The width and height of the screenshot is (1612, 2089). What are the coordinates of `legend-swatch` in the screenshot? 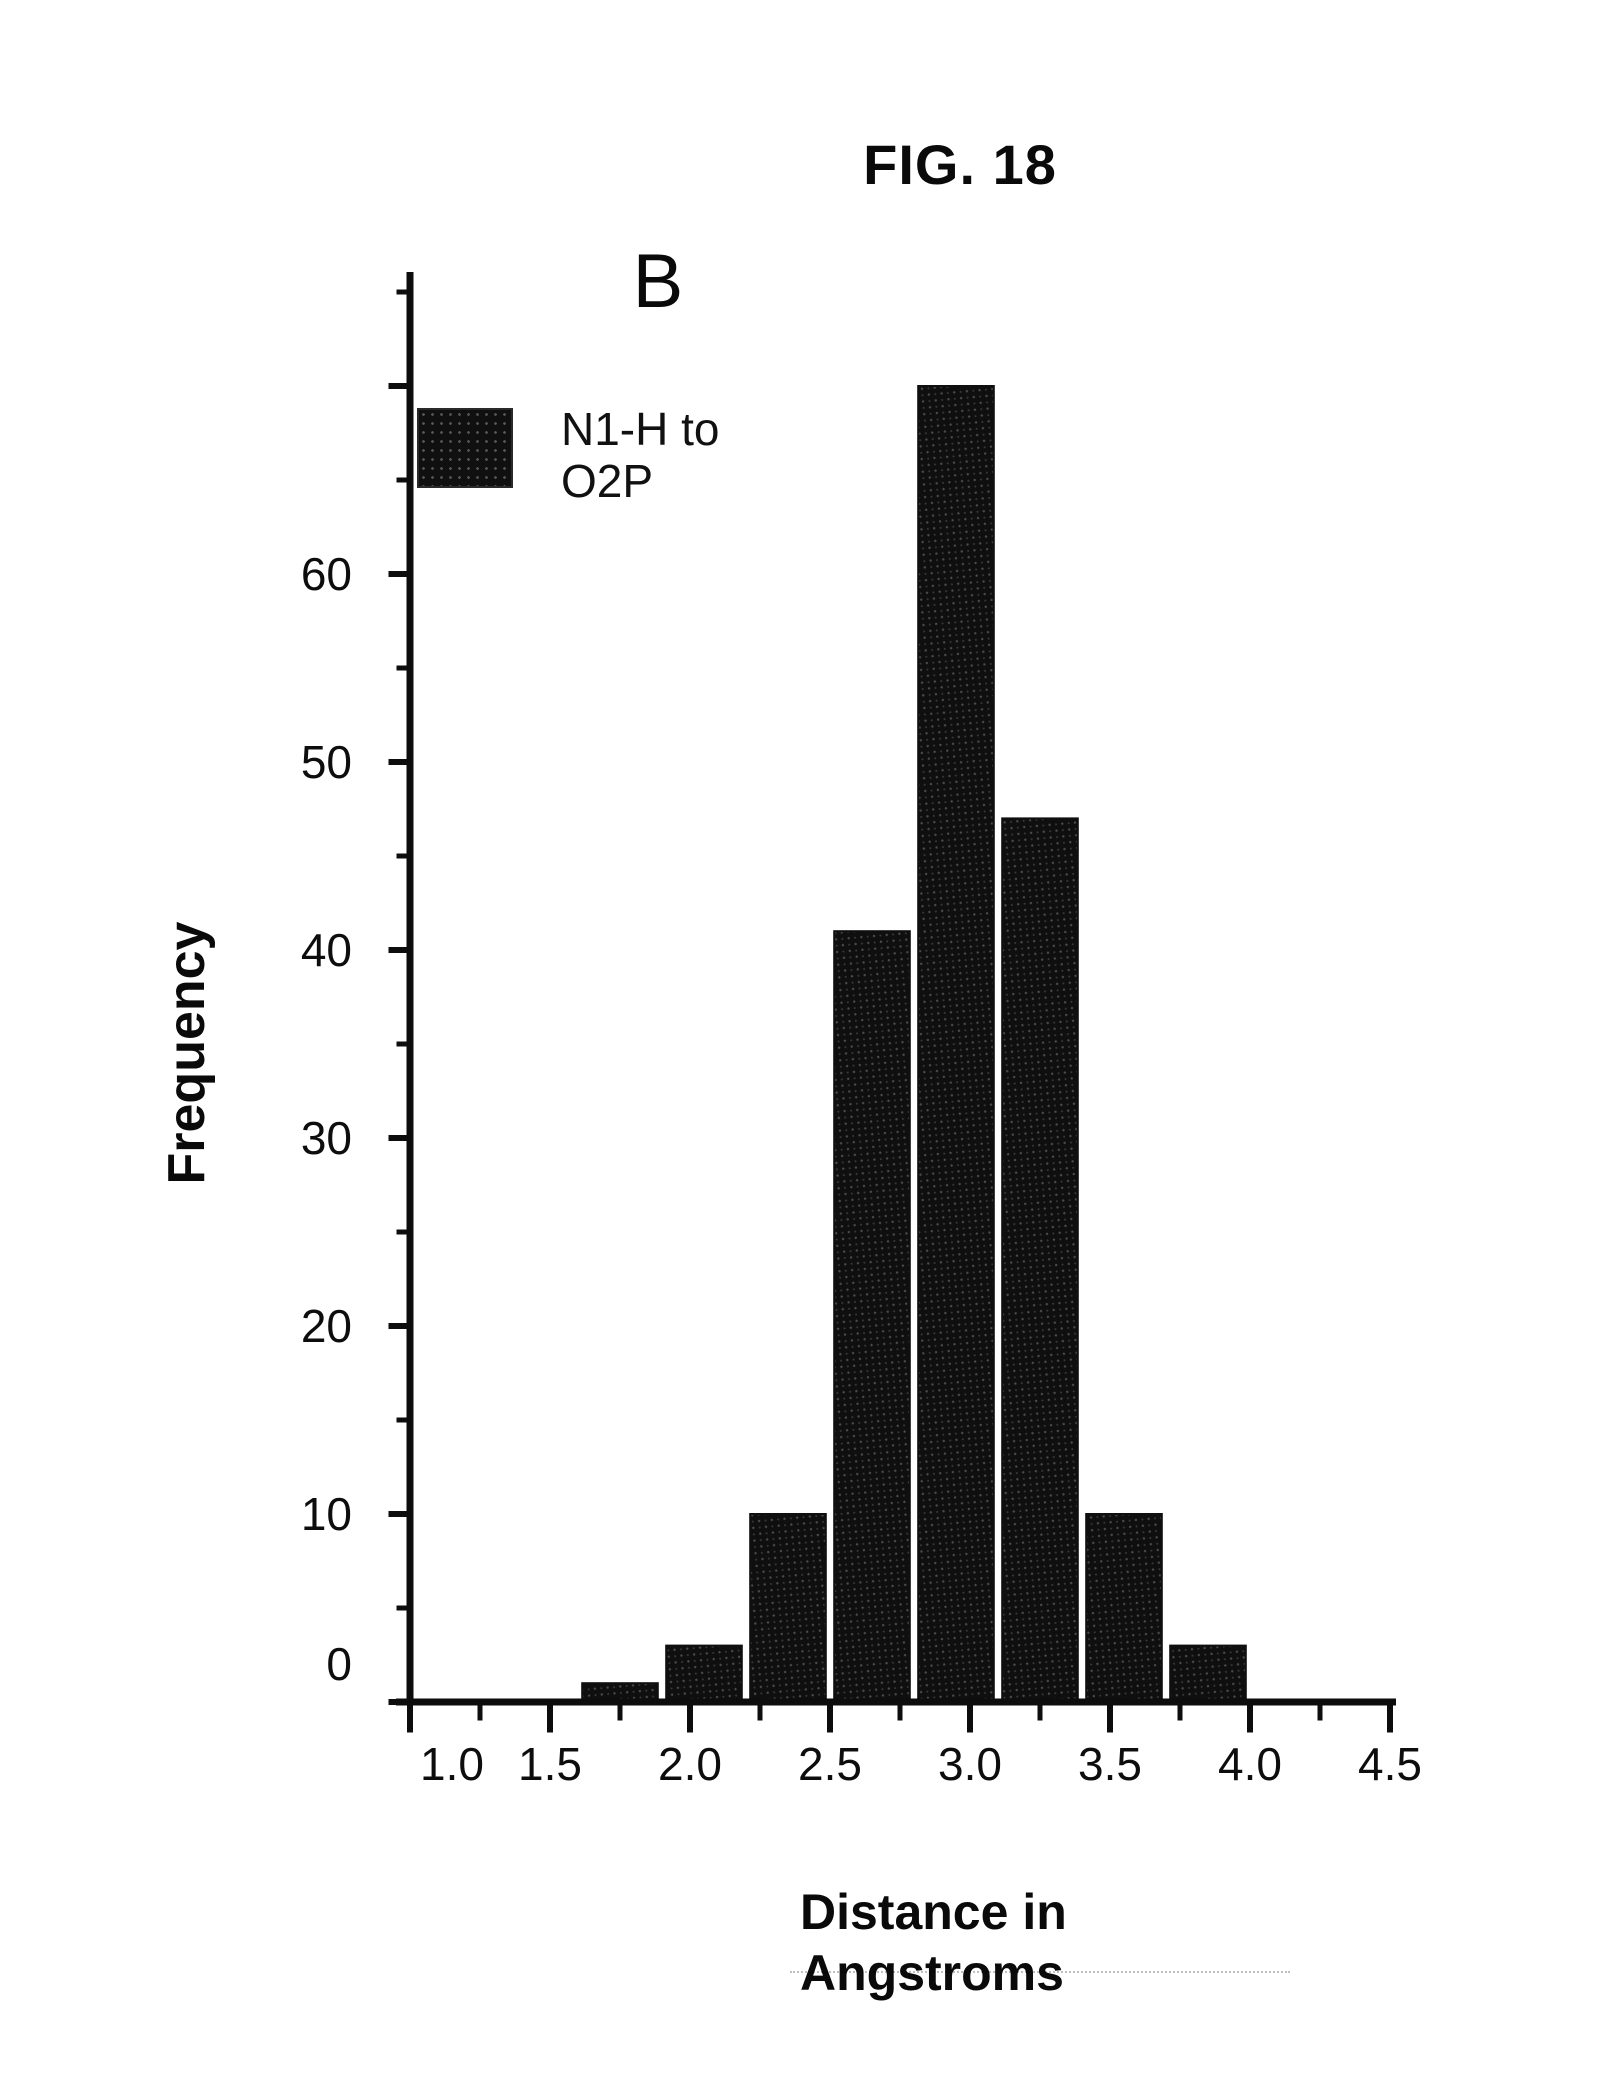 It's located at (465, 448).